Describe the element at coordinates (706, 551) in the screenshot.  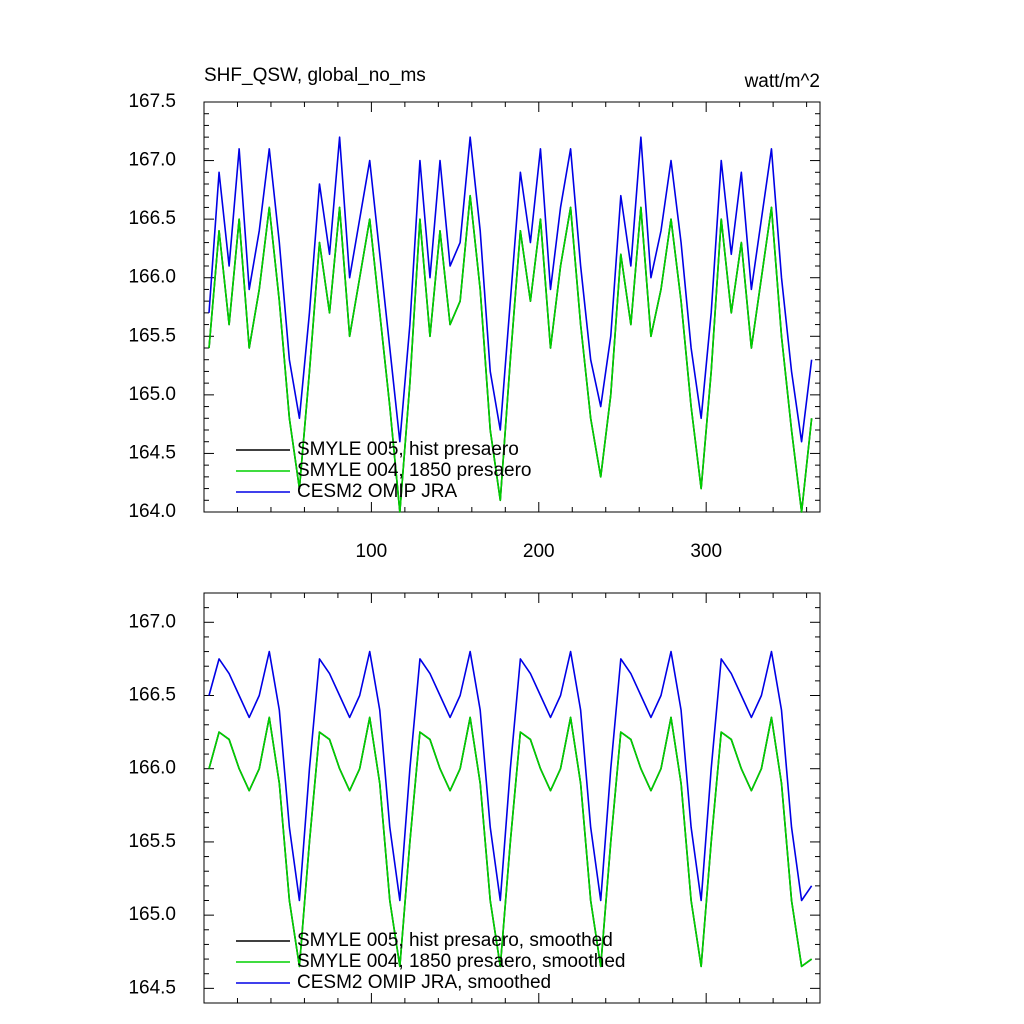
I see `x-tick-label: 300` at that location.